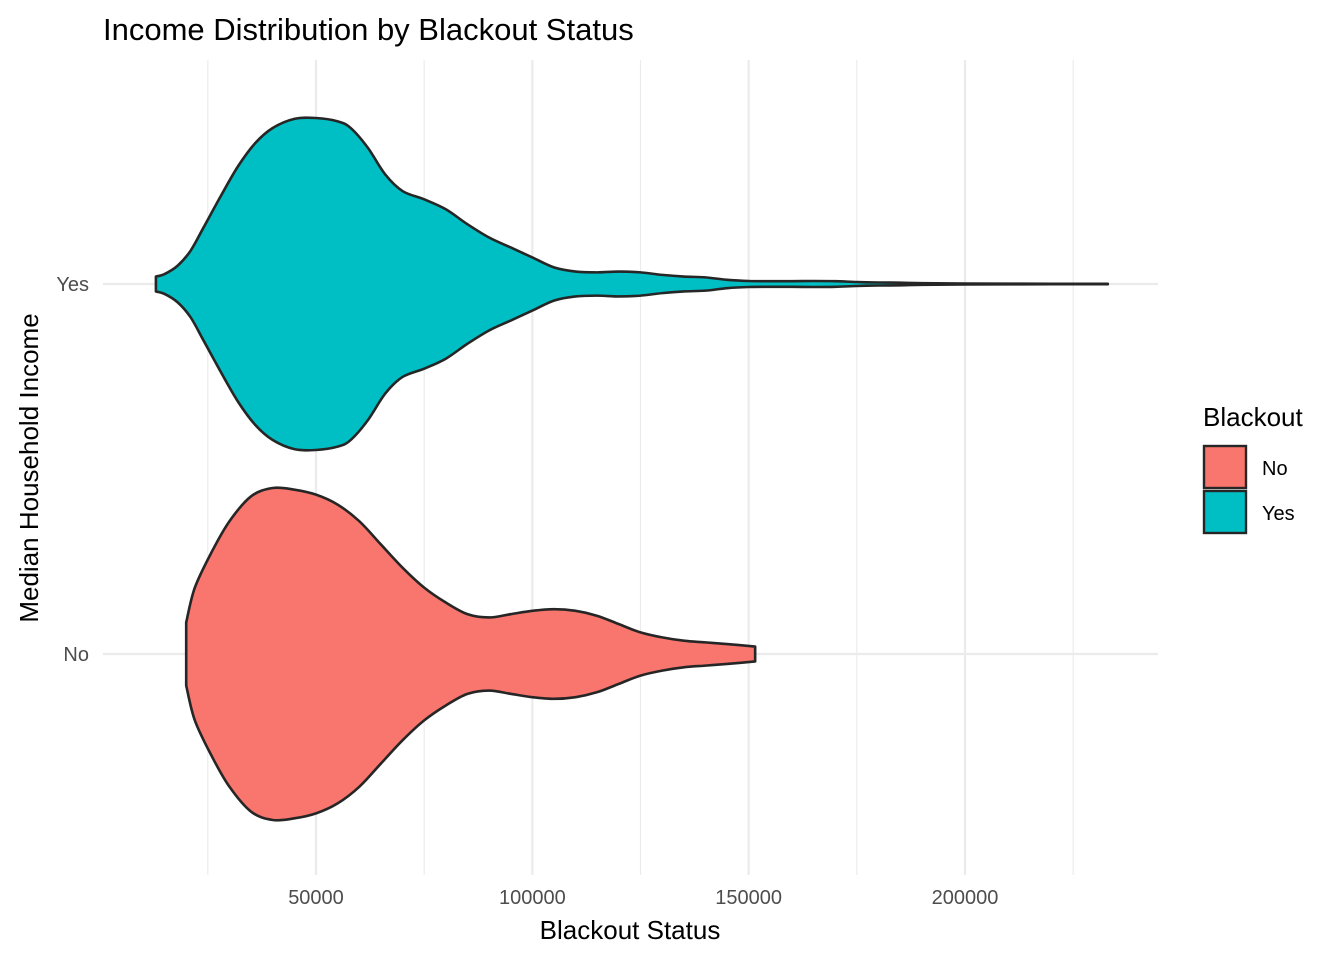  I want to click on legend-items: No Yes, so click(1248, 489).